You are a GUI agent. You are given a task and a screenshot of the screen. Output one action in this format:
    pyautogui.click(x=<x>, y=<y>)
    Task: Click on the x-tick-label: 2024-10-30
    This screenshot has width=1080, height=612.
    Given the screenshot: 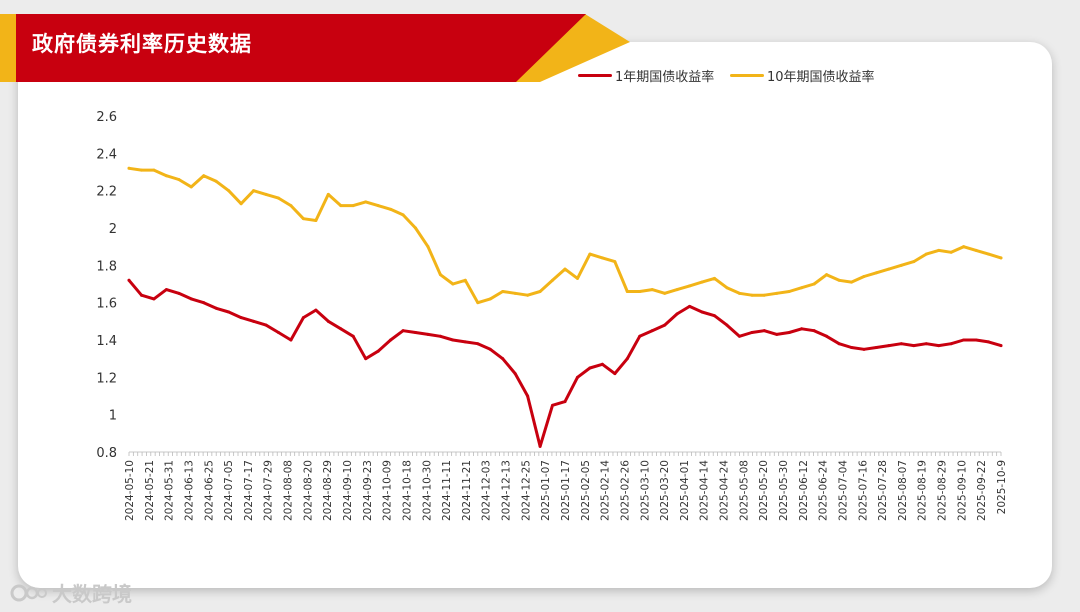 What is the action you would take?
    pyautogui.click(x=427, y=490)
    